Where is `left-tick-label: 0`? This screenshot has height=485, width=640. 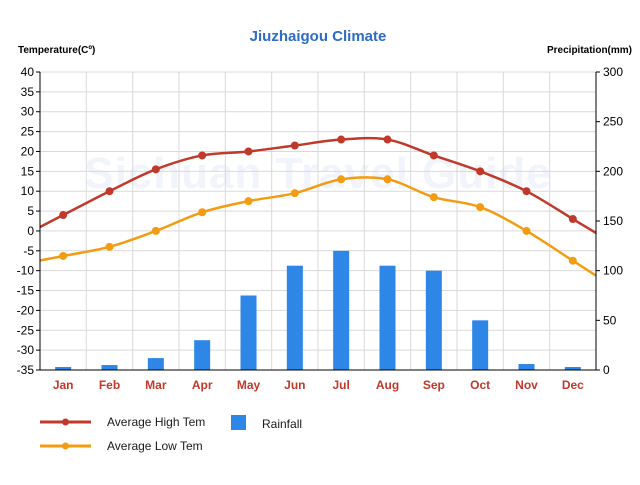
left-tick-label: 0 is located at coordinates (30, 231).